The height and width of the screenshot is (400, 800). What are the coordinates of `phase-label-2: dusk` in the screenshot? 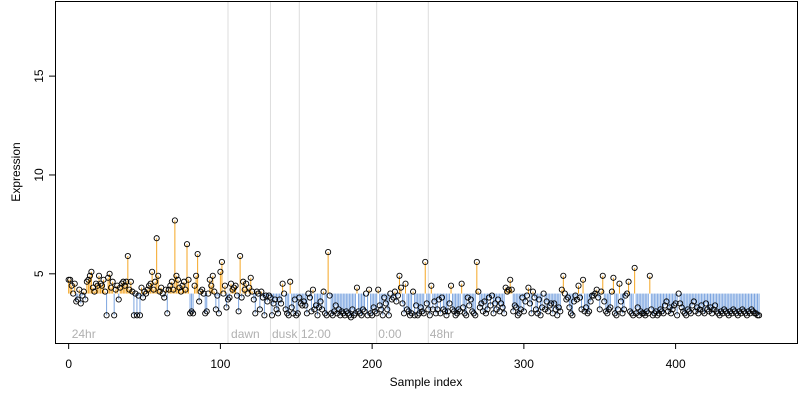 It's located at (285, 334).